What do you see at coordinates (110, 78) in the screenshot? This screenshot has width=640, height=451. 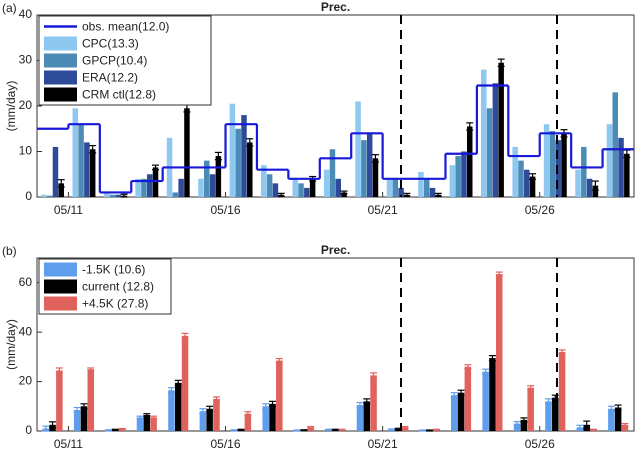 I see `legend-label: ERA(12.2)` at bounding box center [110, 78].